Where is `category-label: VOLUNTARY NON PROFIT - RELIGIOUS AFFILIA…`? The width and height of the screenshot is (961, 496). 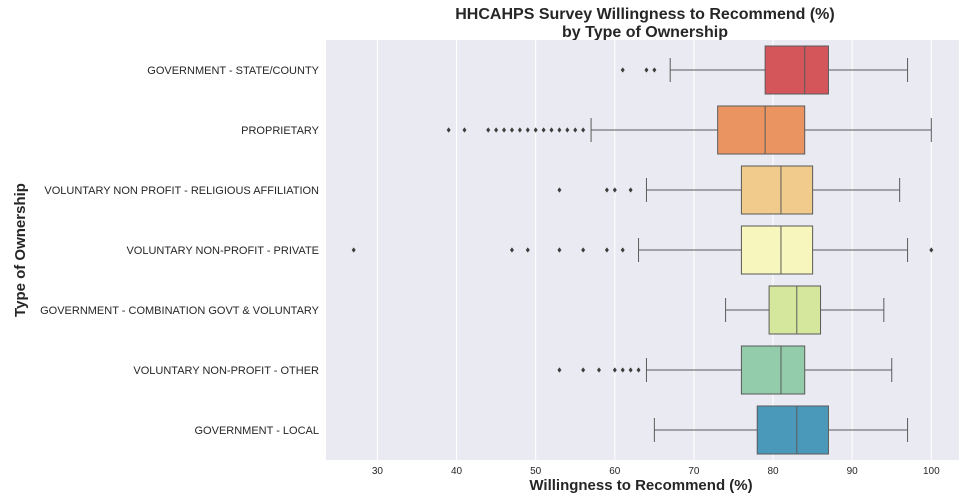 category-label: VOLUNTARY NON PROFIT - RELIGIOUS AFFILIA… is located at coordinates (181, 191).